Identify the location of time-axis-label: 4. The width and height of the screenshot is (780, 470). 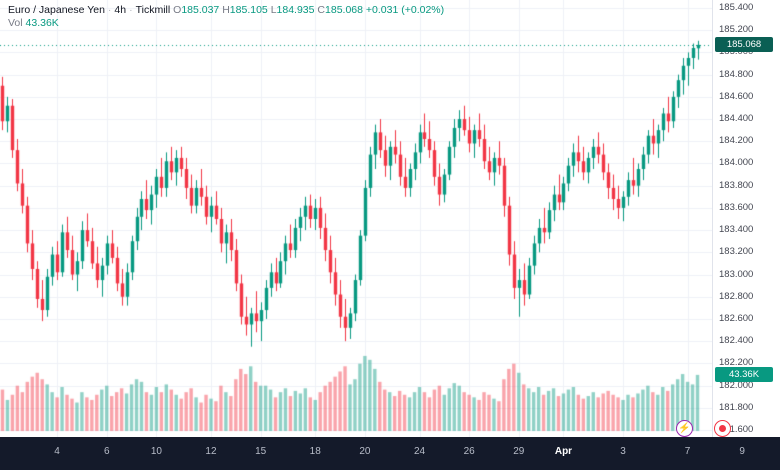
(57, 451).